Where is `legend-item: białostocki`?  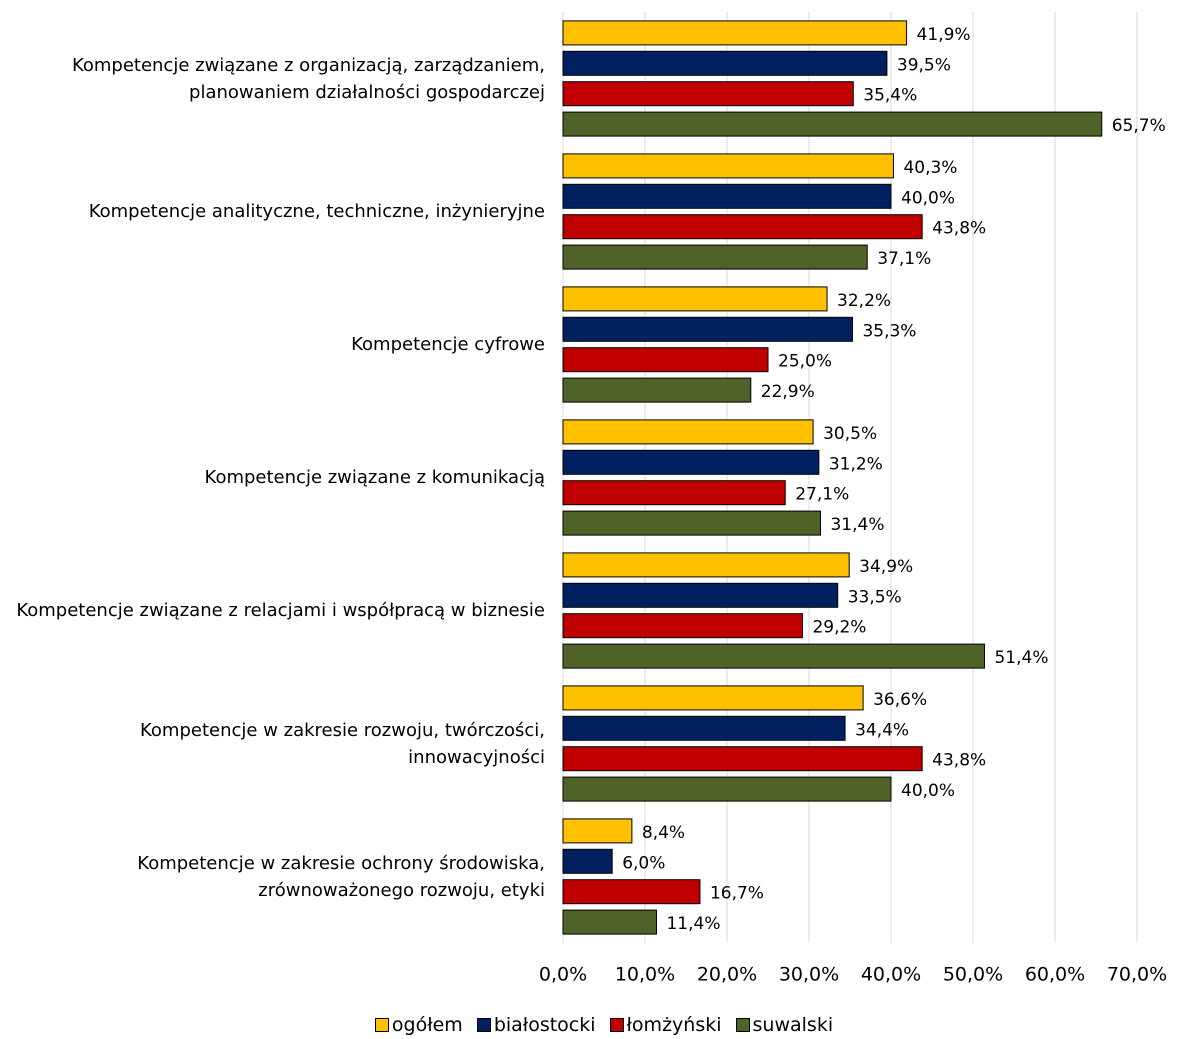
legend-item: białostocki is located at coordinates (536, 1025).